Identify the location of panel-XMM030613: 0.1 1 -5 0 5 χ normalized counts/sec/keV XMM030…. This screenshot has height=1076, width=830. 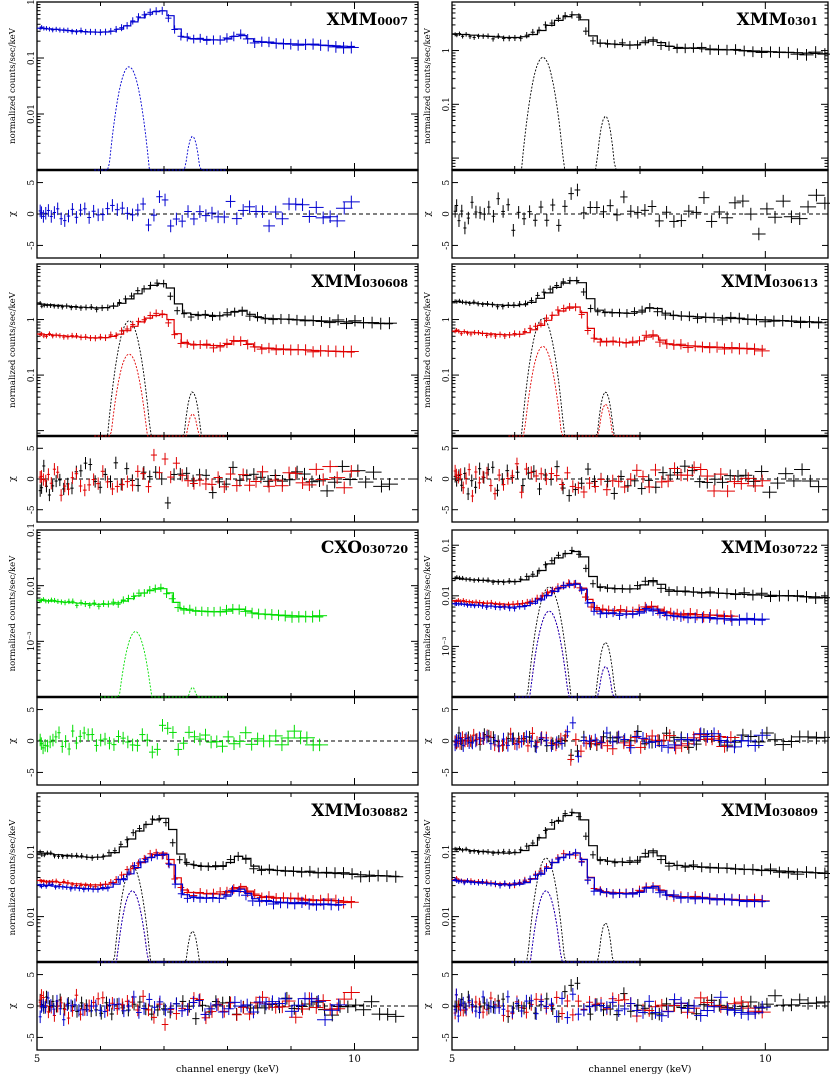
(626, 393).